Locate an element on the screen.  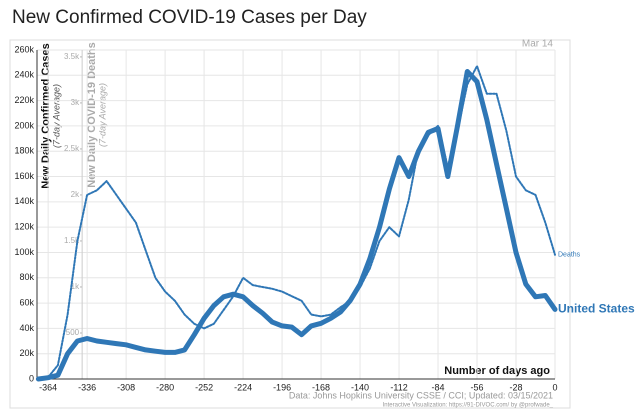
y-tick-label: 60k is located at coordinates (26, 302).